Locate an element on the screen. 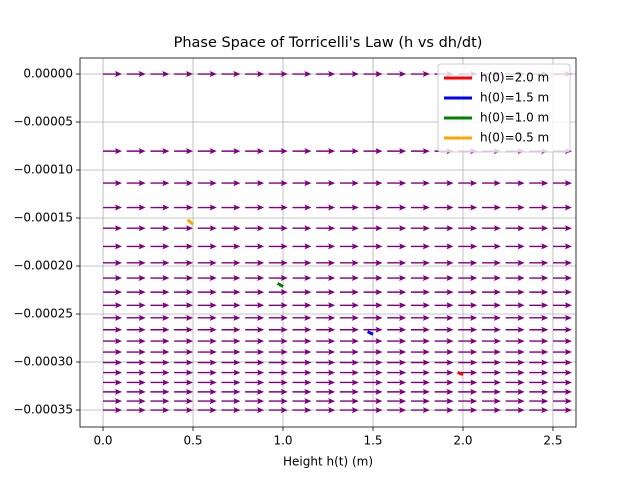 This screenshot has height=480, width=640. x-tick-label: 2.0 is located at coordinates (462, 441).